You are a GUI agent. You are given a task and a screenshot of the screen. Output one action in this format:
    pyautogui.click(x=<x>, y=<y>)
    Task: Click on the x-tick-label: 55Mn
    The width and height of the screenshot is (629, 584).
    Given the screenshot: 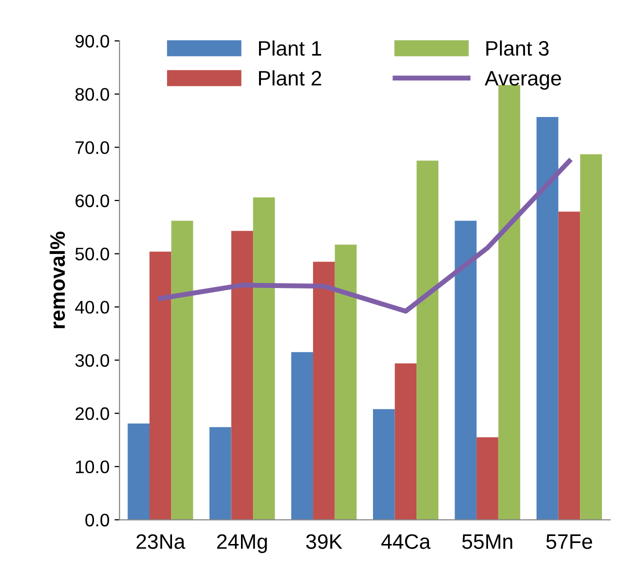 What is the action you would take?
    pyautogui.click(x=487, y=541)
    